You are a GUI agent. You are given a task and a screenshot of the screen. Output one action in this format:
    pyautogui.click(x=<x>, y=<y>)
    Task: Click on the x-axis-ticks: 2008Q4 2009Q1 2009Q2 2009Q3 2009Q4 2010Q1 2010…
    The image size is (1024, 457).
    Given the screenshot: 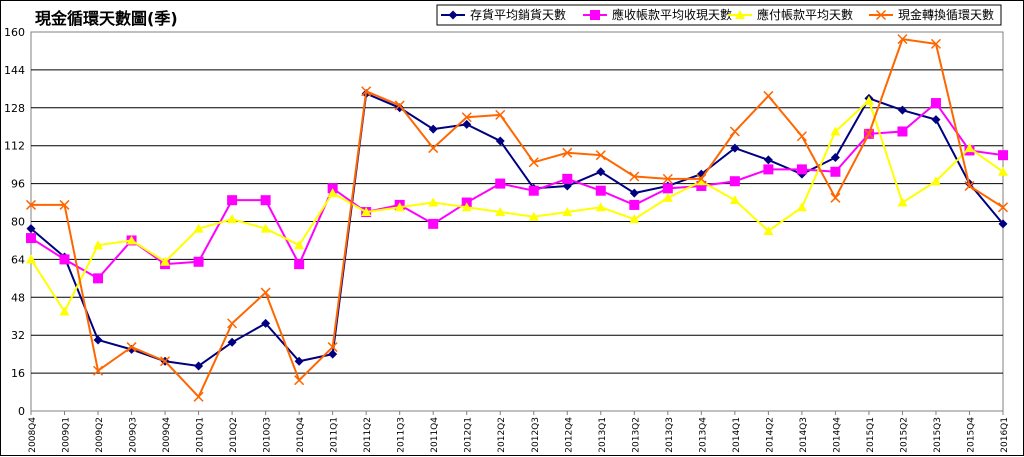 What is the action you would take?
    pyautogui.click(x=519, y=432)
    